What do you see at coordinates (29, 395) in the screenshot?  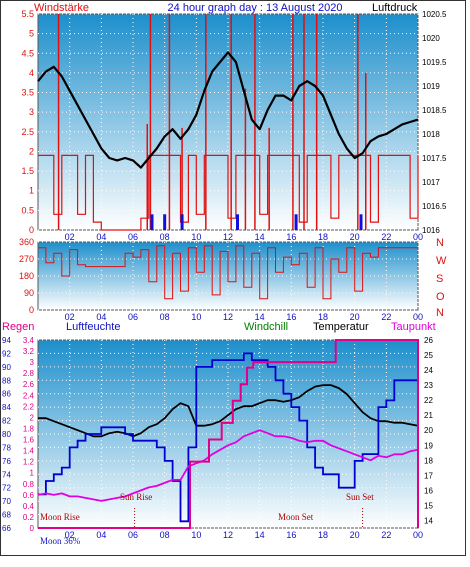 I see `regen-tick: 2.4` at bounding box center [29, 395].